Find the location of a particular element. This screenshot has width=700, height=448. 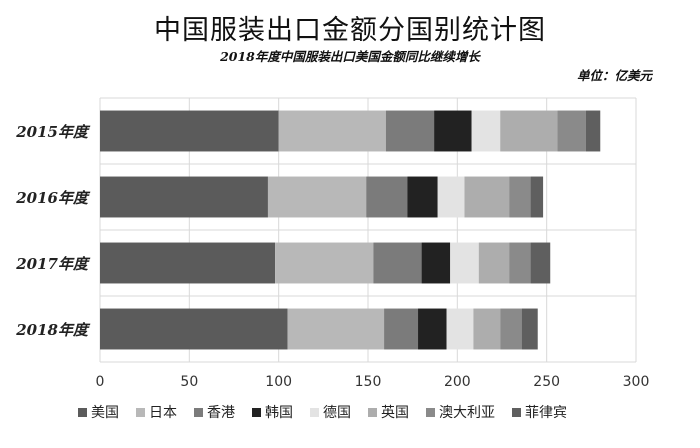

legend-item: 德国 is located at coordinates (330, 412).